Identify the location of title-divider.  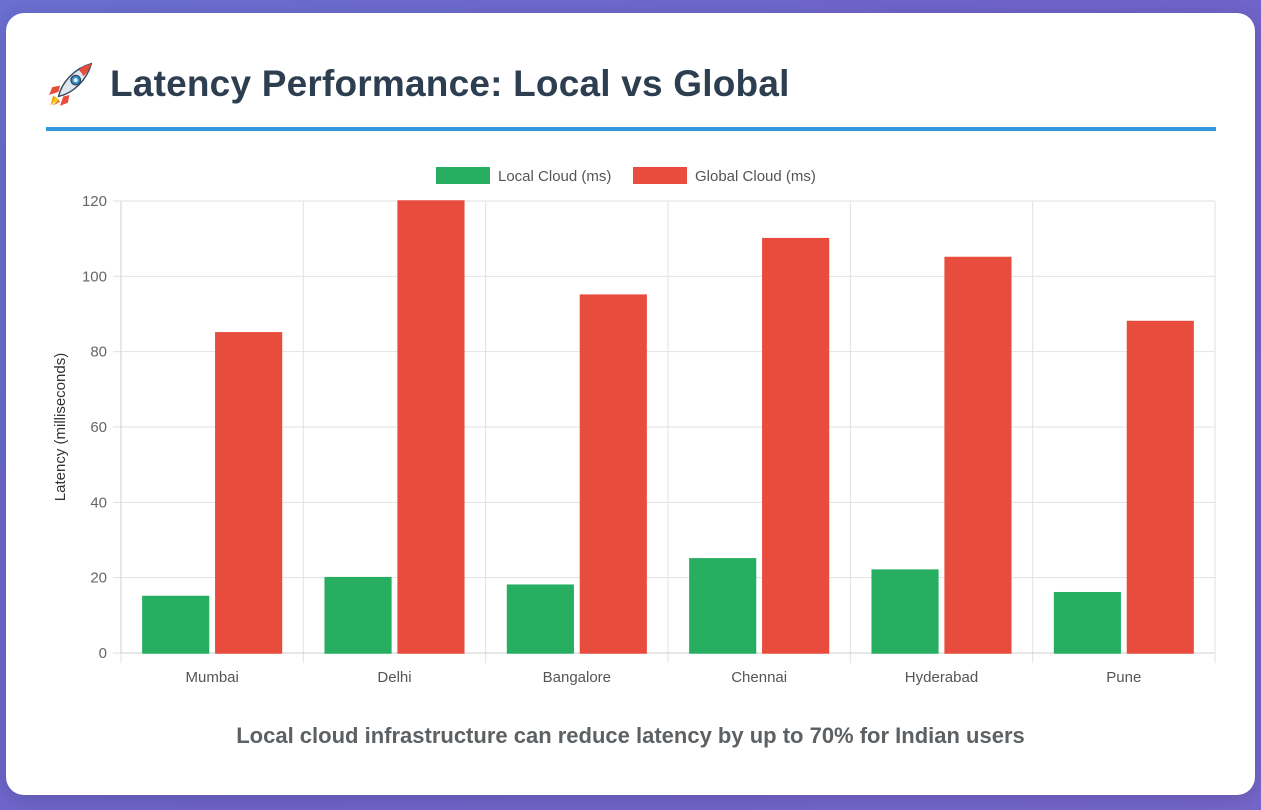
(631, 129).